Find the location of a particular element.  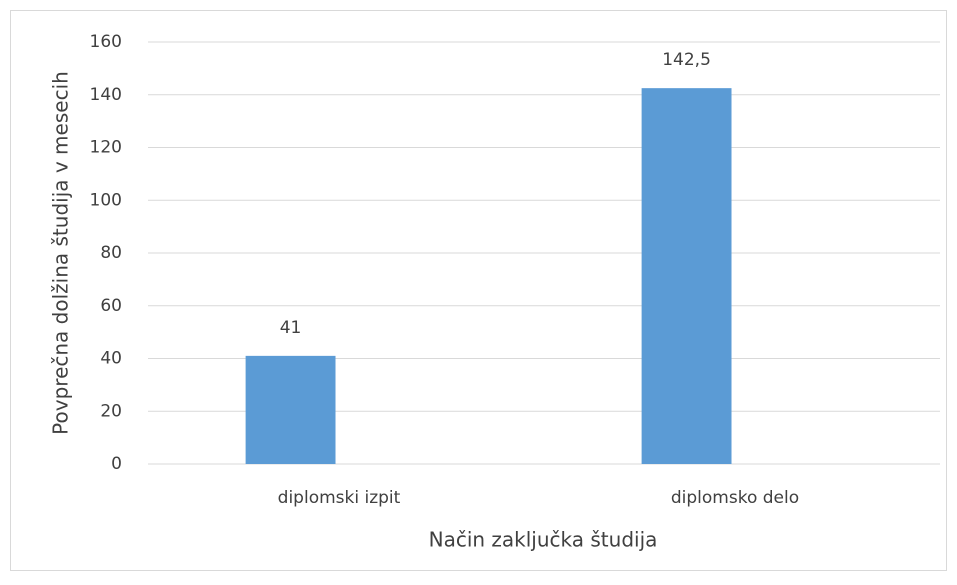

y-tick-label: 60 is located at coordinates (111, 306).